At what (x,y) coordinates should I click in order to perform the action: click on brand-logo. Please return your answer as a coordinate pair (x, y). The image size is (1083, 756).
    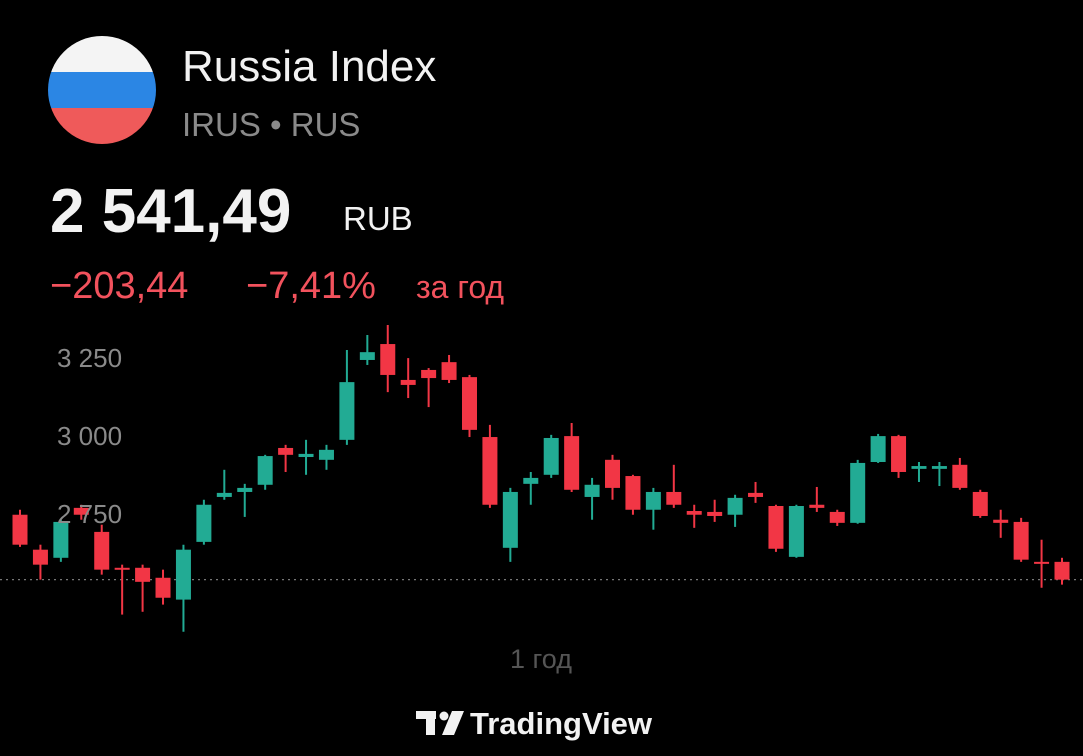
    Looking at the image, I should click on (440, 723).